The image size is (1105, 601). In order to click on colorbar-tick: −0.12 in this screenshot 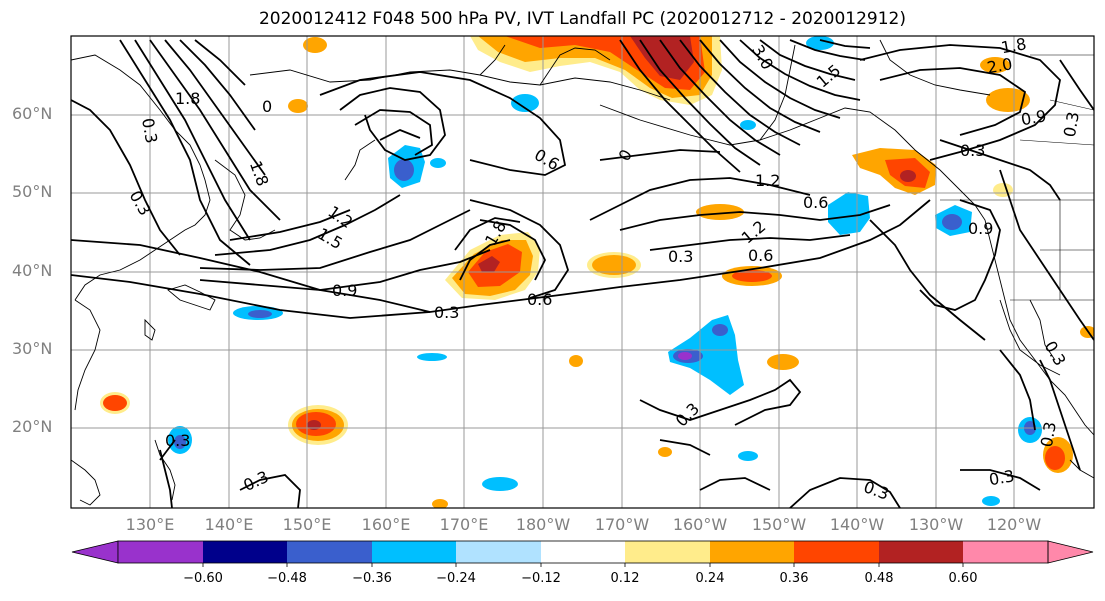, I will do `click(541, 578)`.